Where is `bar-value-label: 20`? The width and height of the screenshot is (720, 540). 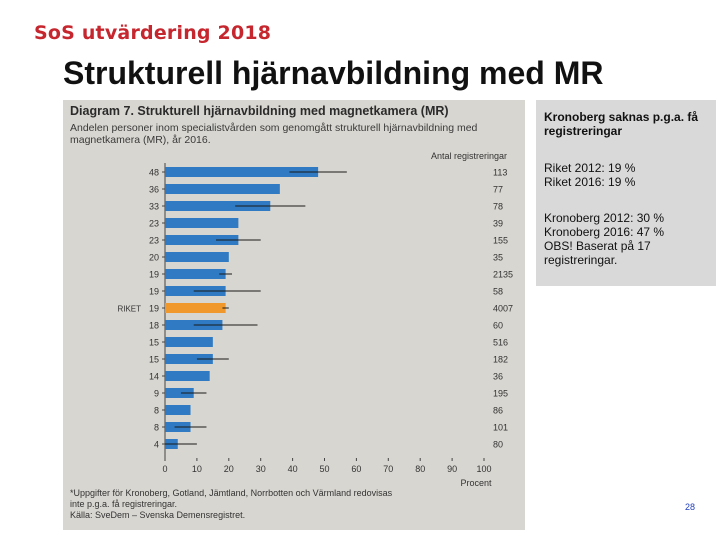 bar-value-label: 20 is located at coordinates (154, 258).